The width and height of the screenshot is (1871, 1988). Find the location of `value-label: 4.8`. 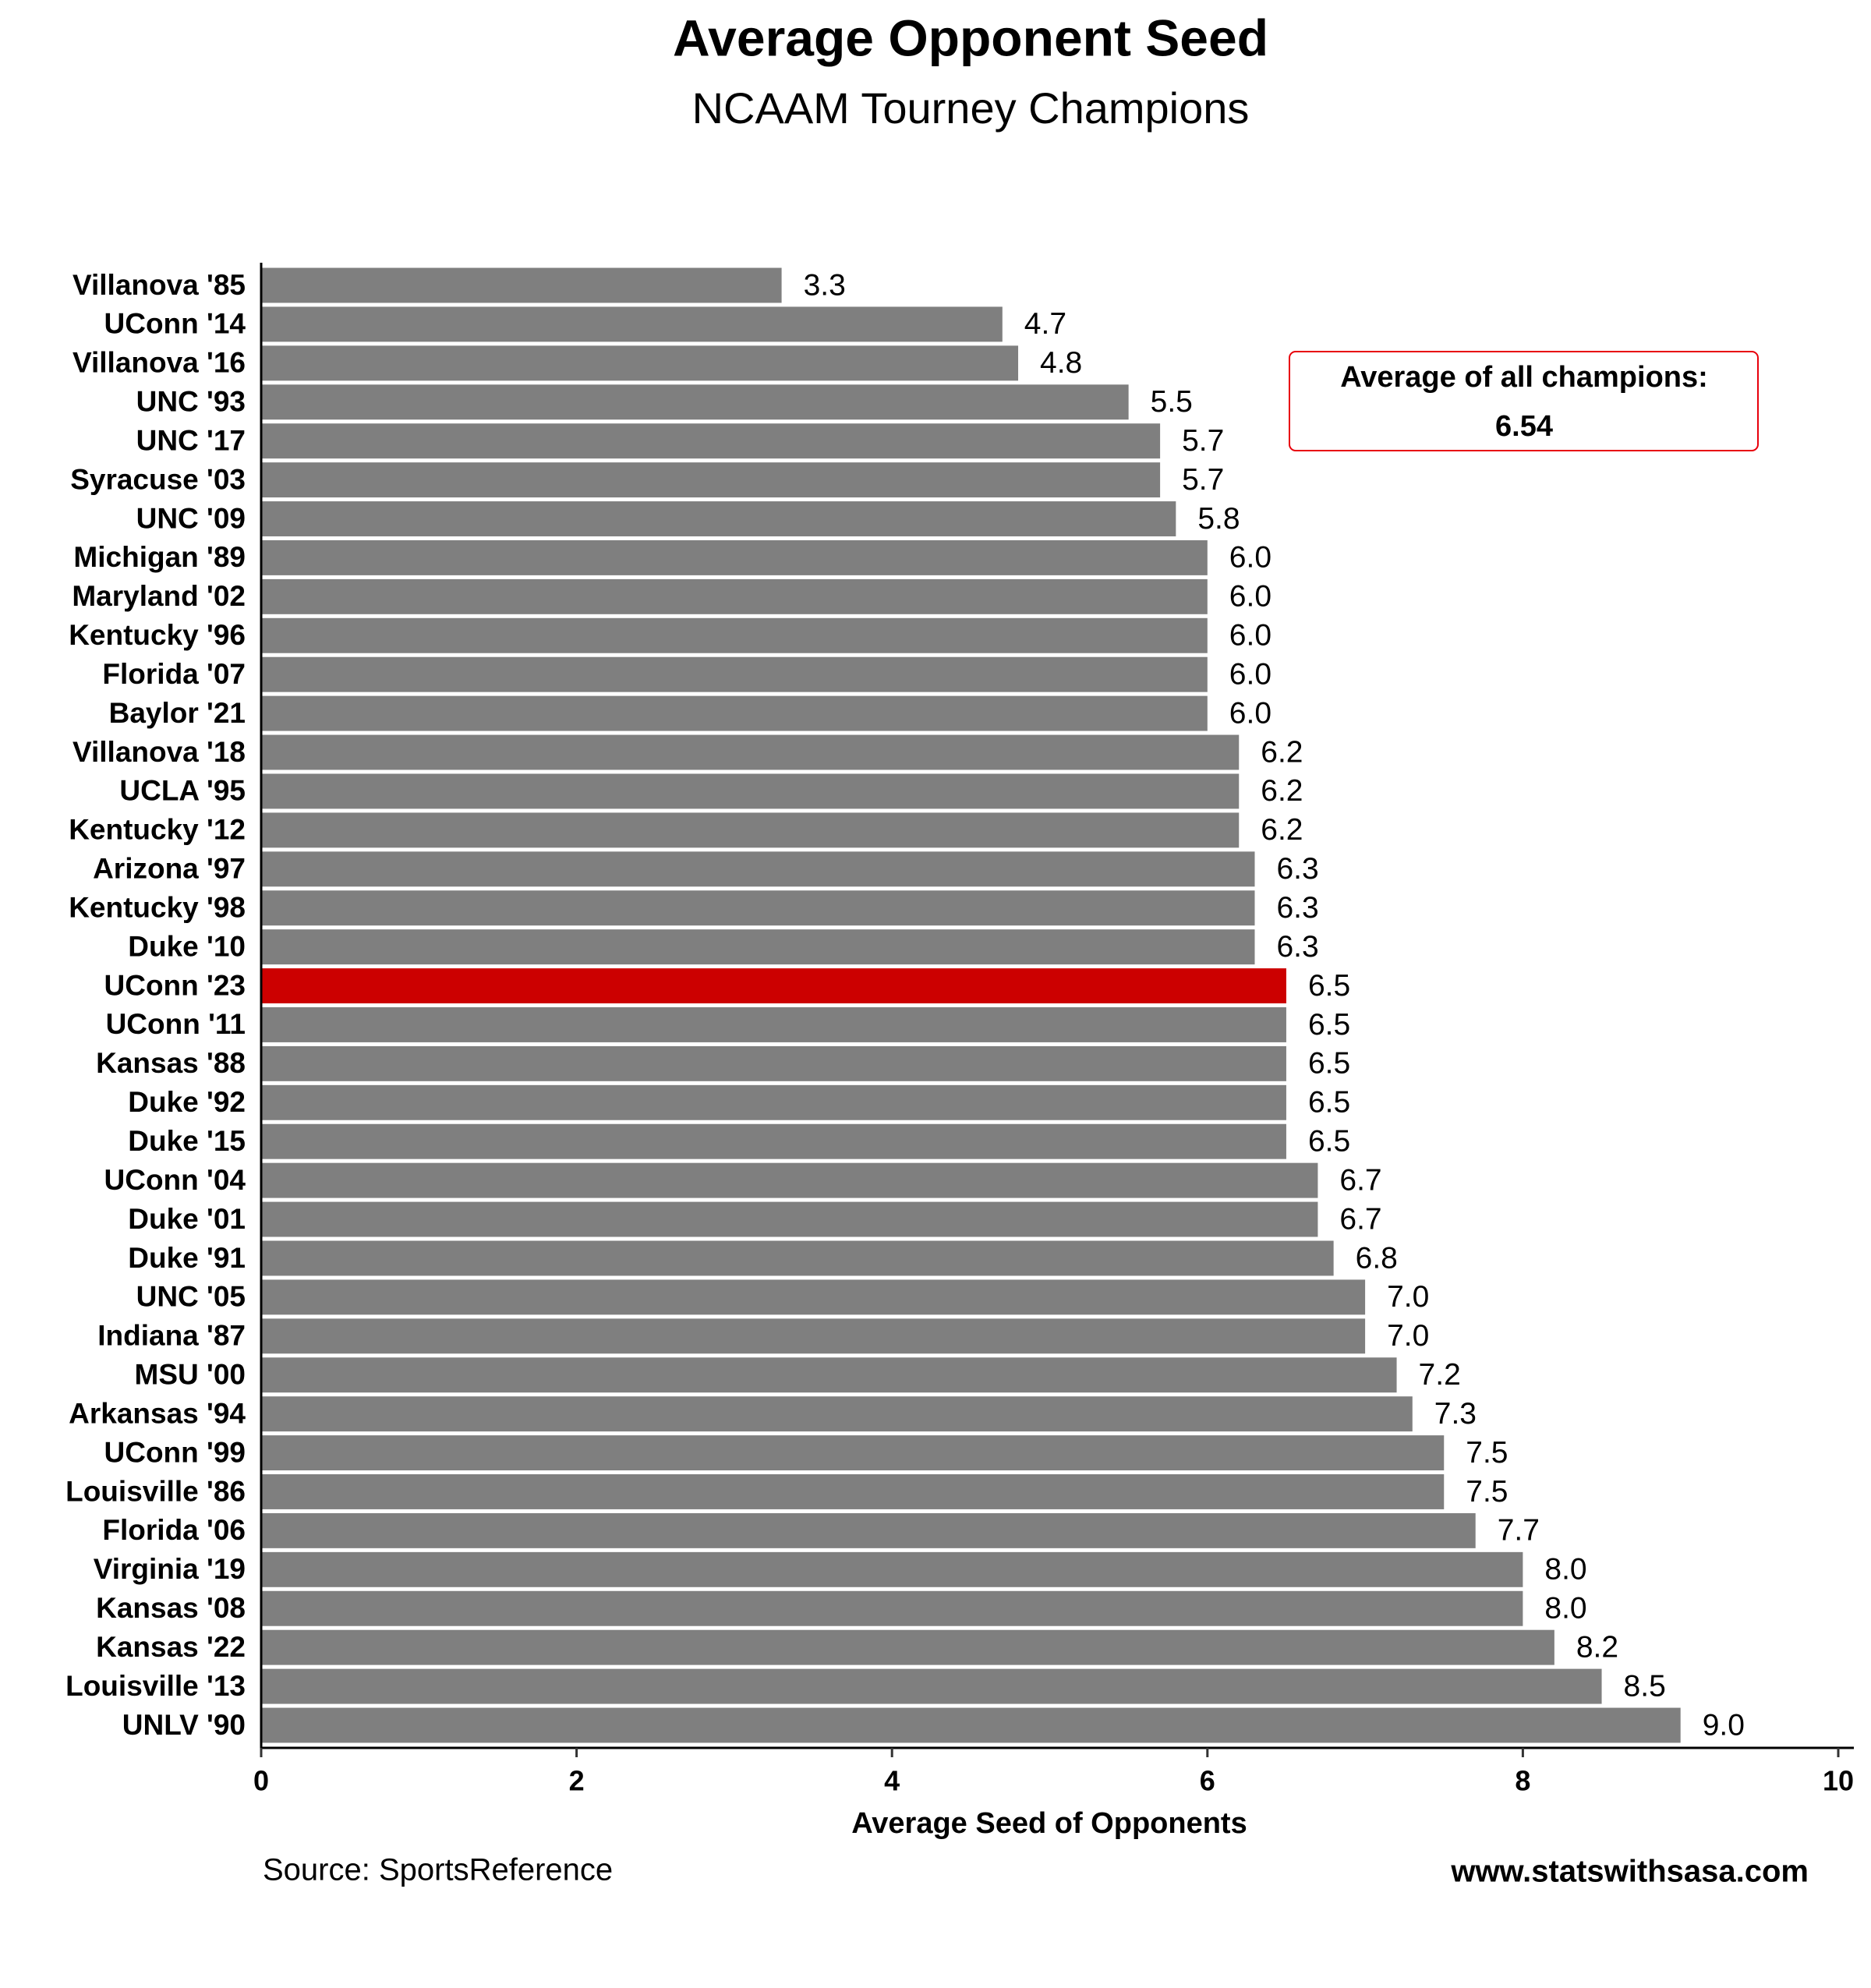

value-label: 4.8 is located at coordinates (1061, 363).